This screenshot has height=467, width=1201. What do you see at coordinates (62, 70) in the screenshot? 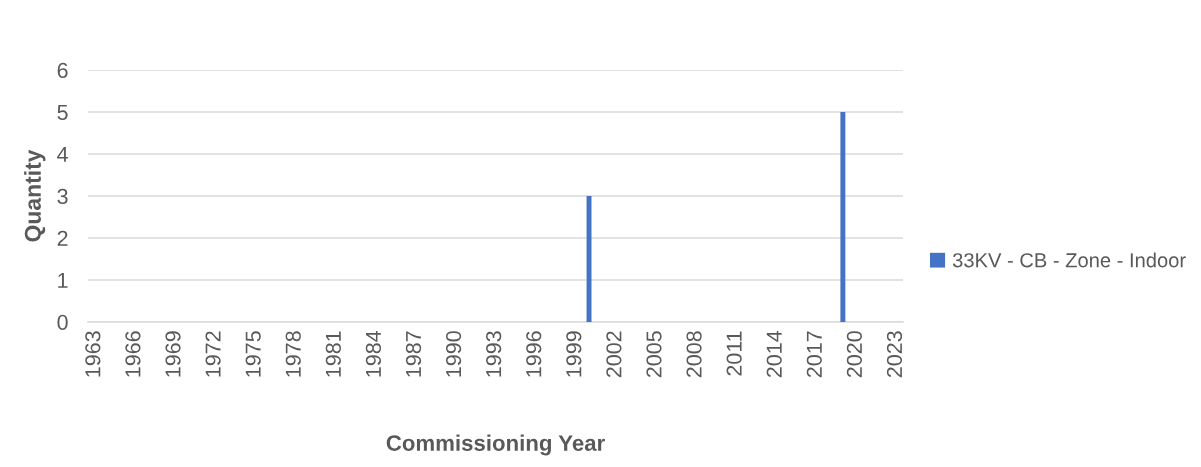
I see `y-tick-label: 6` at bounding box center [62, 70].